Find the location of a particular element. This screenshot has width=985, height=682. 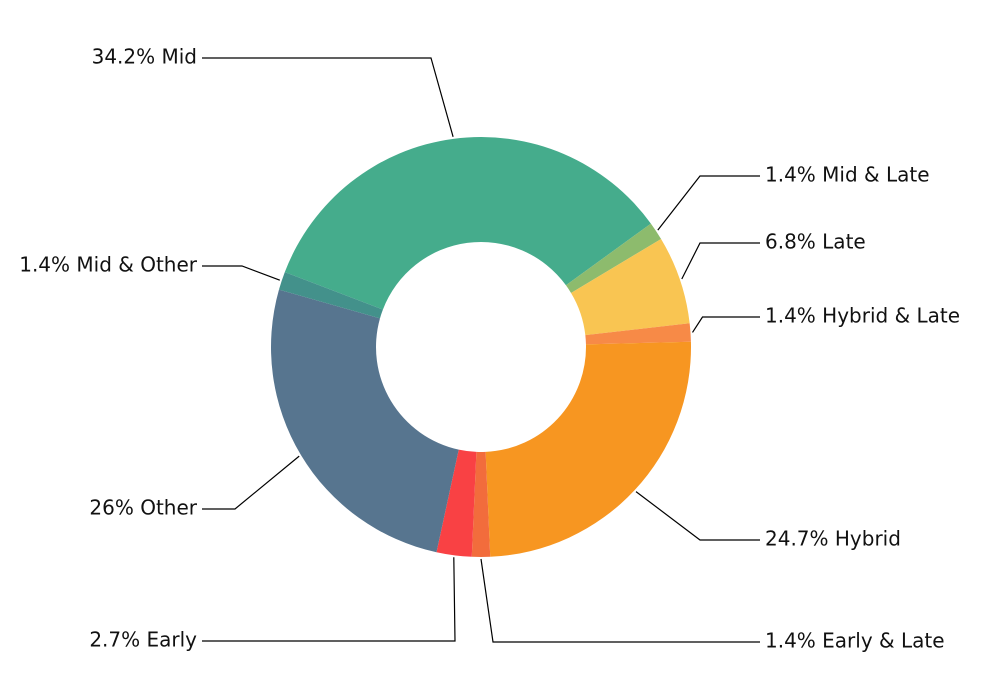

slice-early is located at coordinates (456, 503).